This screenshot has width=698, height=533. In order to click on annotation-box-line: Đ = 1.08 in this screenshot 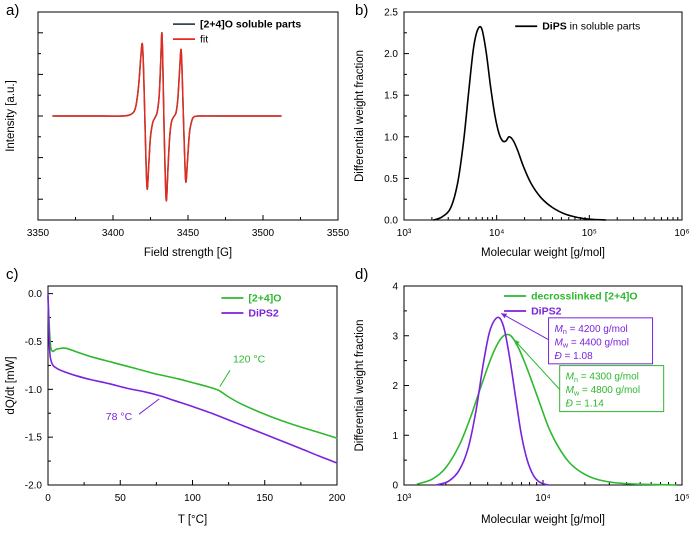, I will do `click(574, 356)`.